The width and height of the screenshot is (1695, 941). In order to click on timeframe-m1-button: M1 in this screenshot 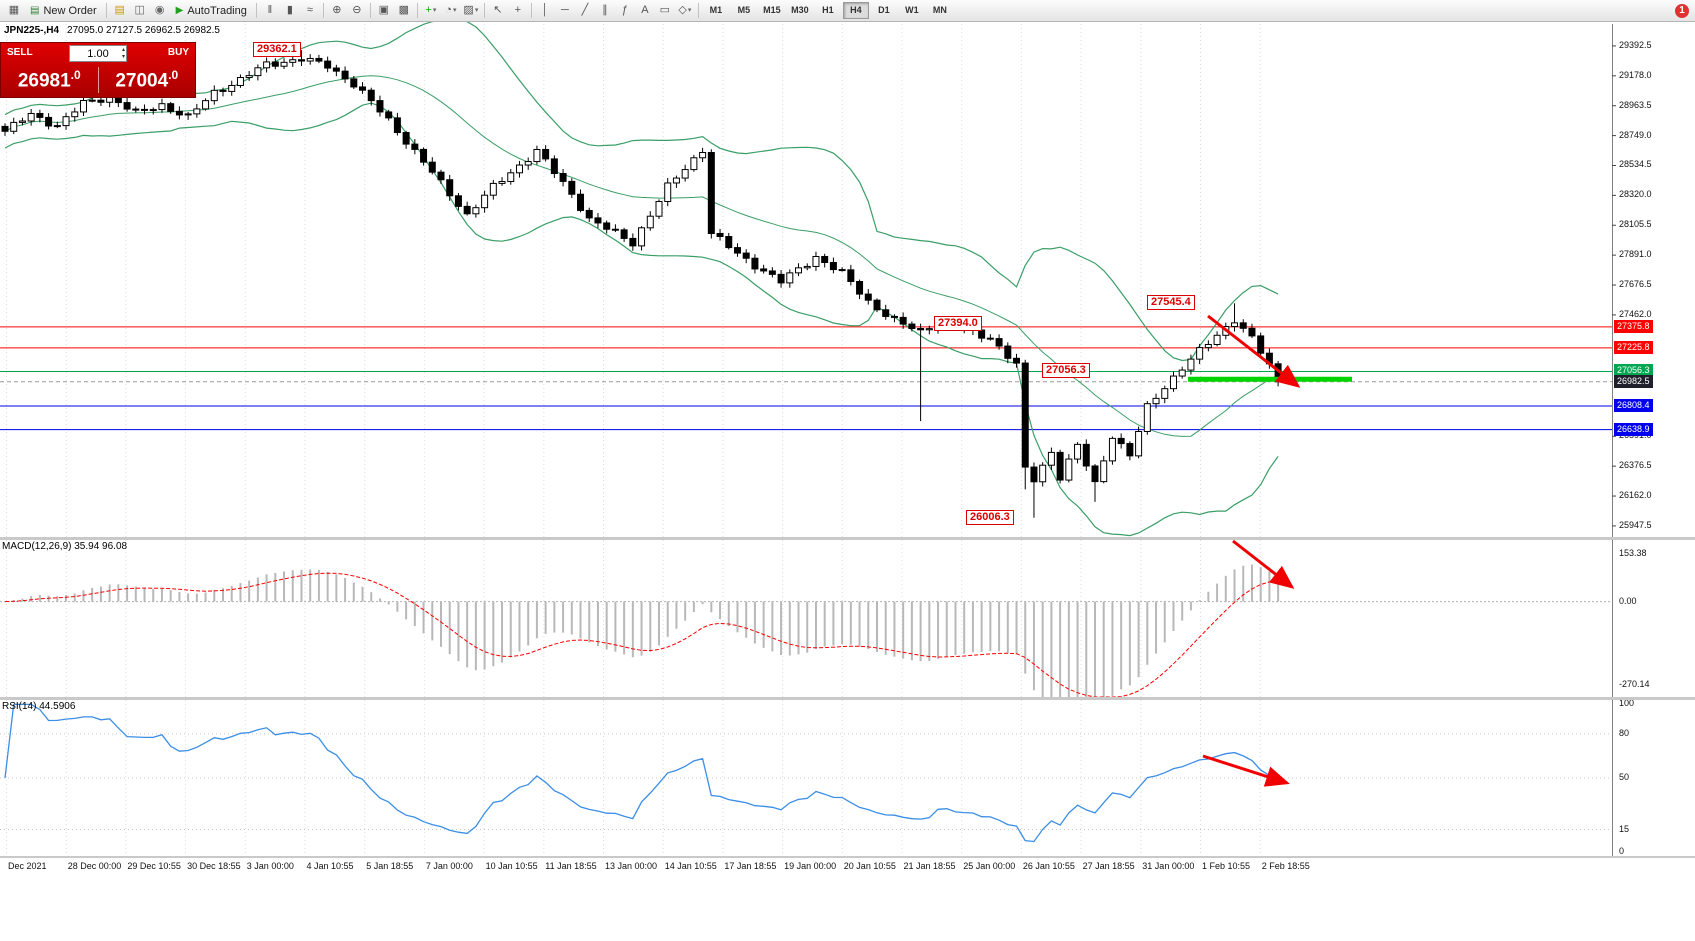, I will do `click(716, 10)`.